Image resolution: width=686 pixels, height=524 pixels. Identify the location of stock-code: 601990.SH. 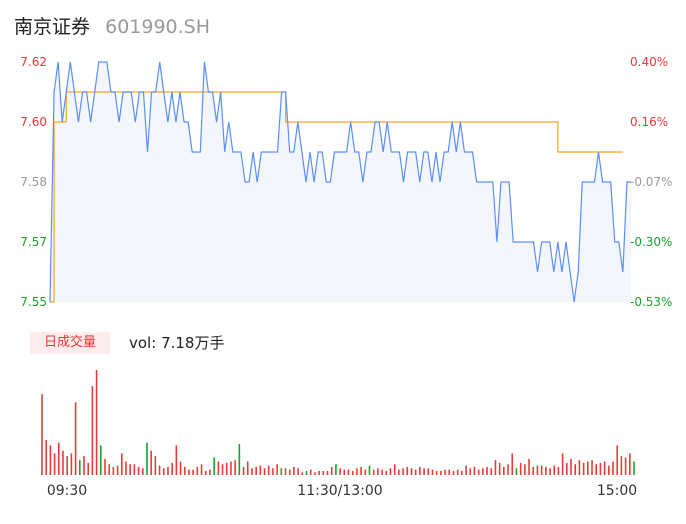
(158, 27).